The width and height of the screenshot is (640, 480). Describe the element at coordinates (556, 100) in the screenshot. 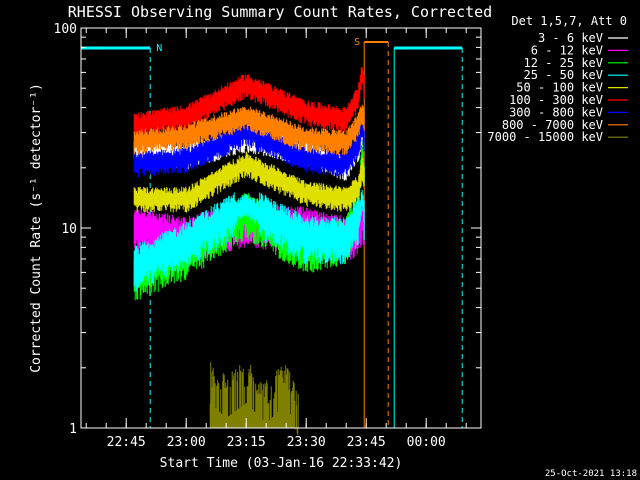

I see `legend-label: 100 - 300 keV` at that location.